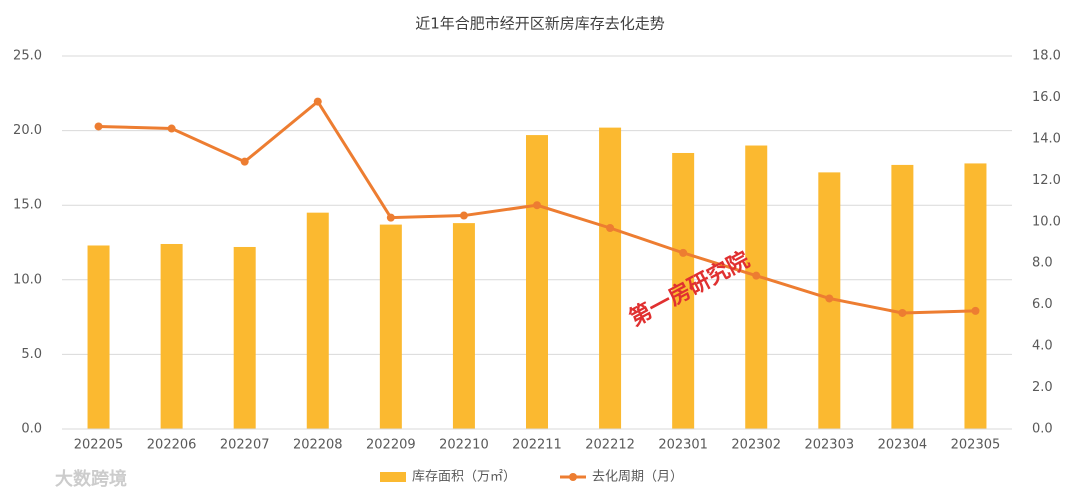 The height and width of the screenshot is (499, 1080). What do you see at coordinates (1042, 263) in the screenshot?
I see `y2-tick-label: 8.0` at bounding box center [1042, 263].